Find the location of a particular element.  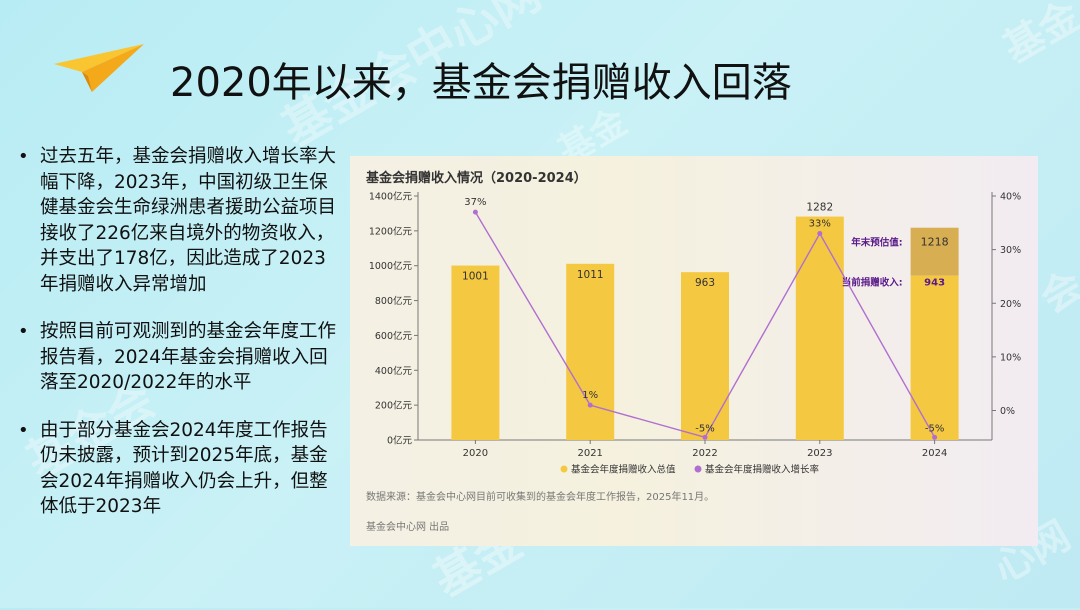

left-tick-label: 600亿元 is located at coordinates (394, 336).